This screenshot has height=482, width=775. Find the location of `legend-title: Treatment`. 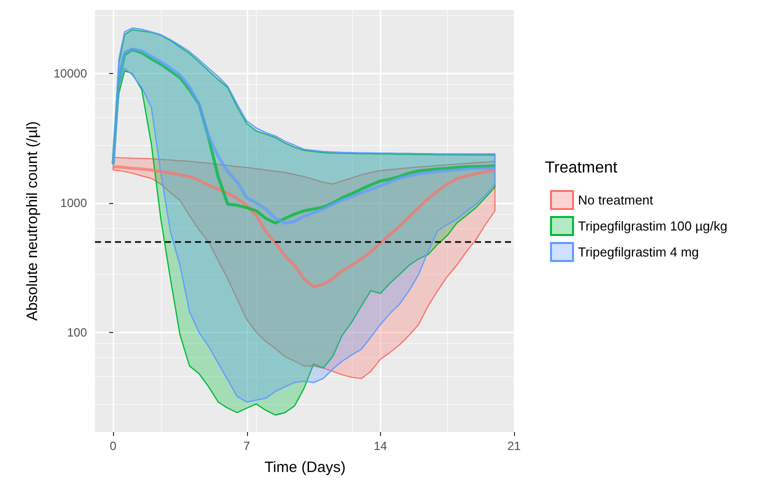

legend-title: Treatment is located at coordinates (581, 168).